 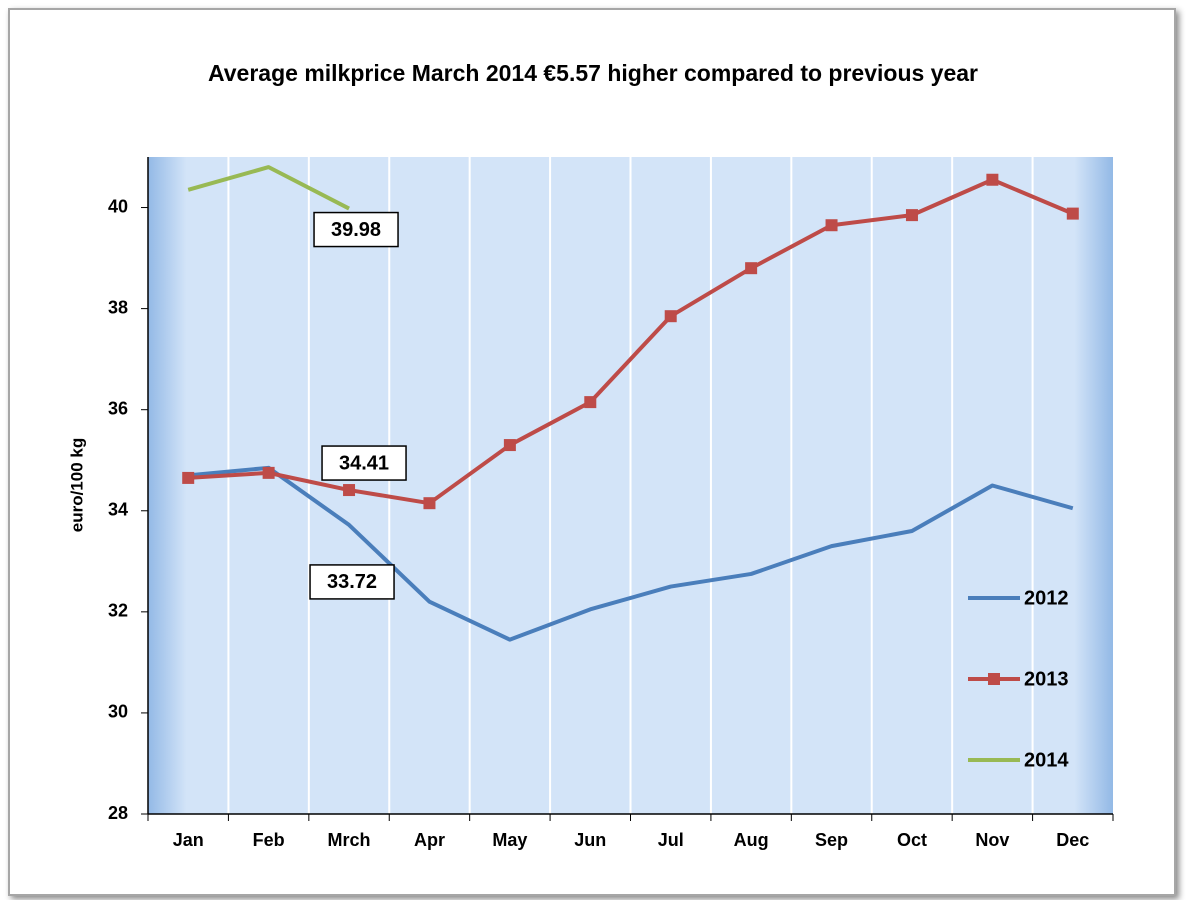 What do you see at coordinates (992, 840) in the screenshot?
I see `x-tick-label: Nov` at bounding box center [992, 840].